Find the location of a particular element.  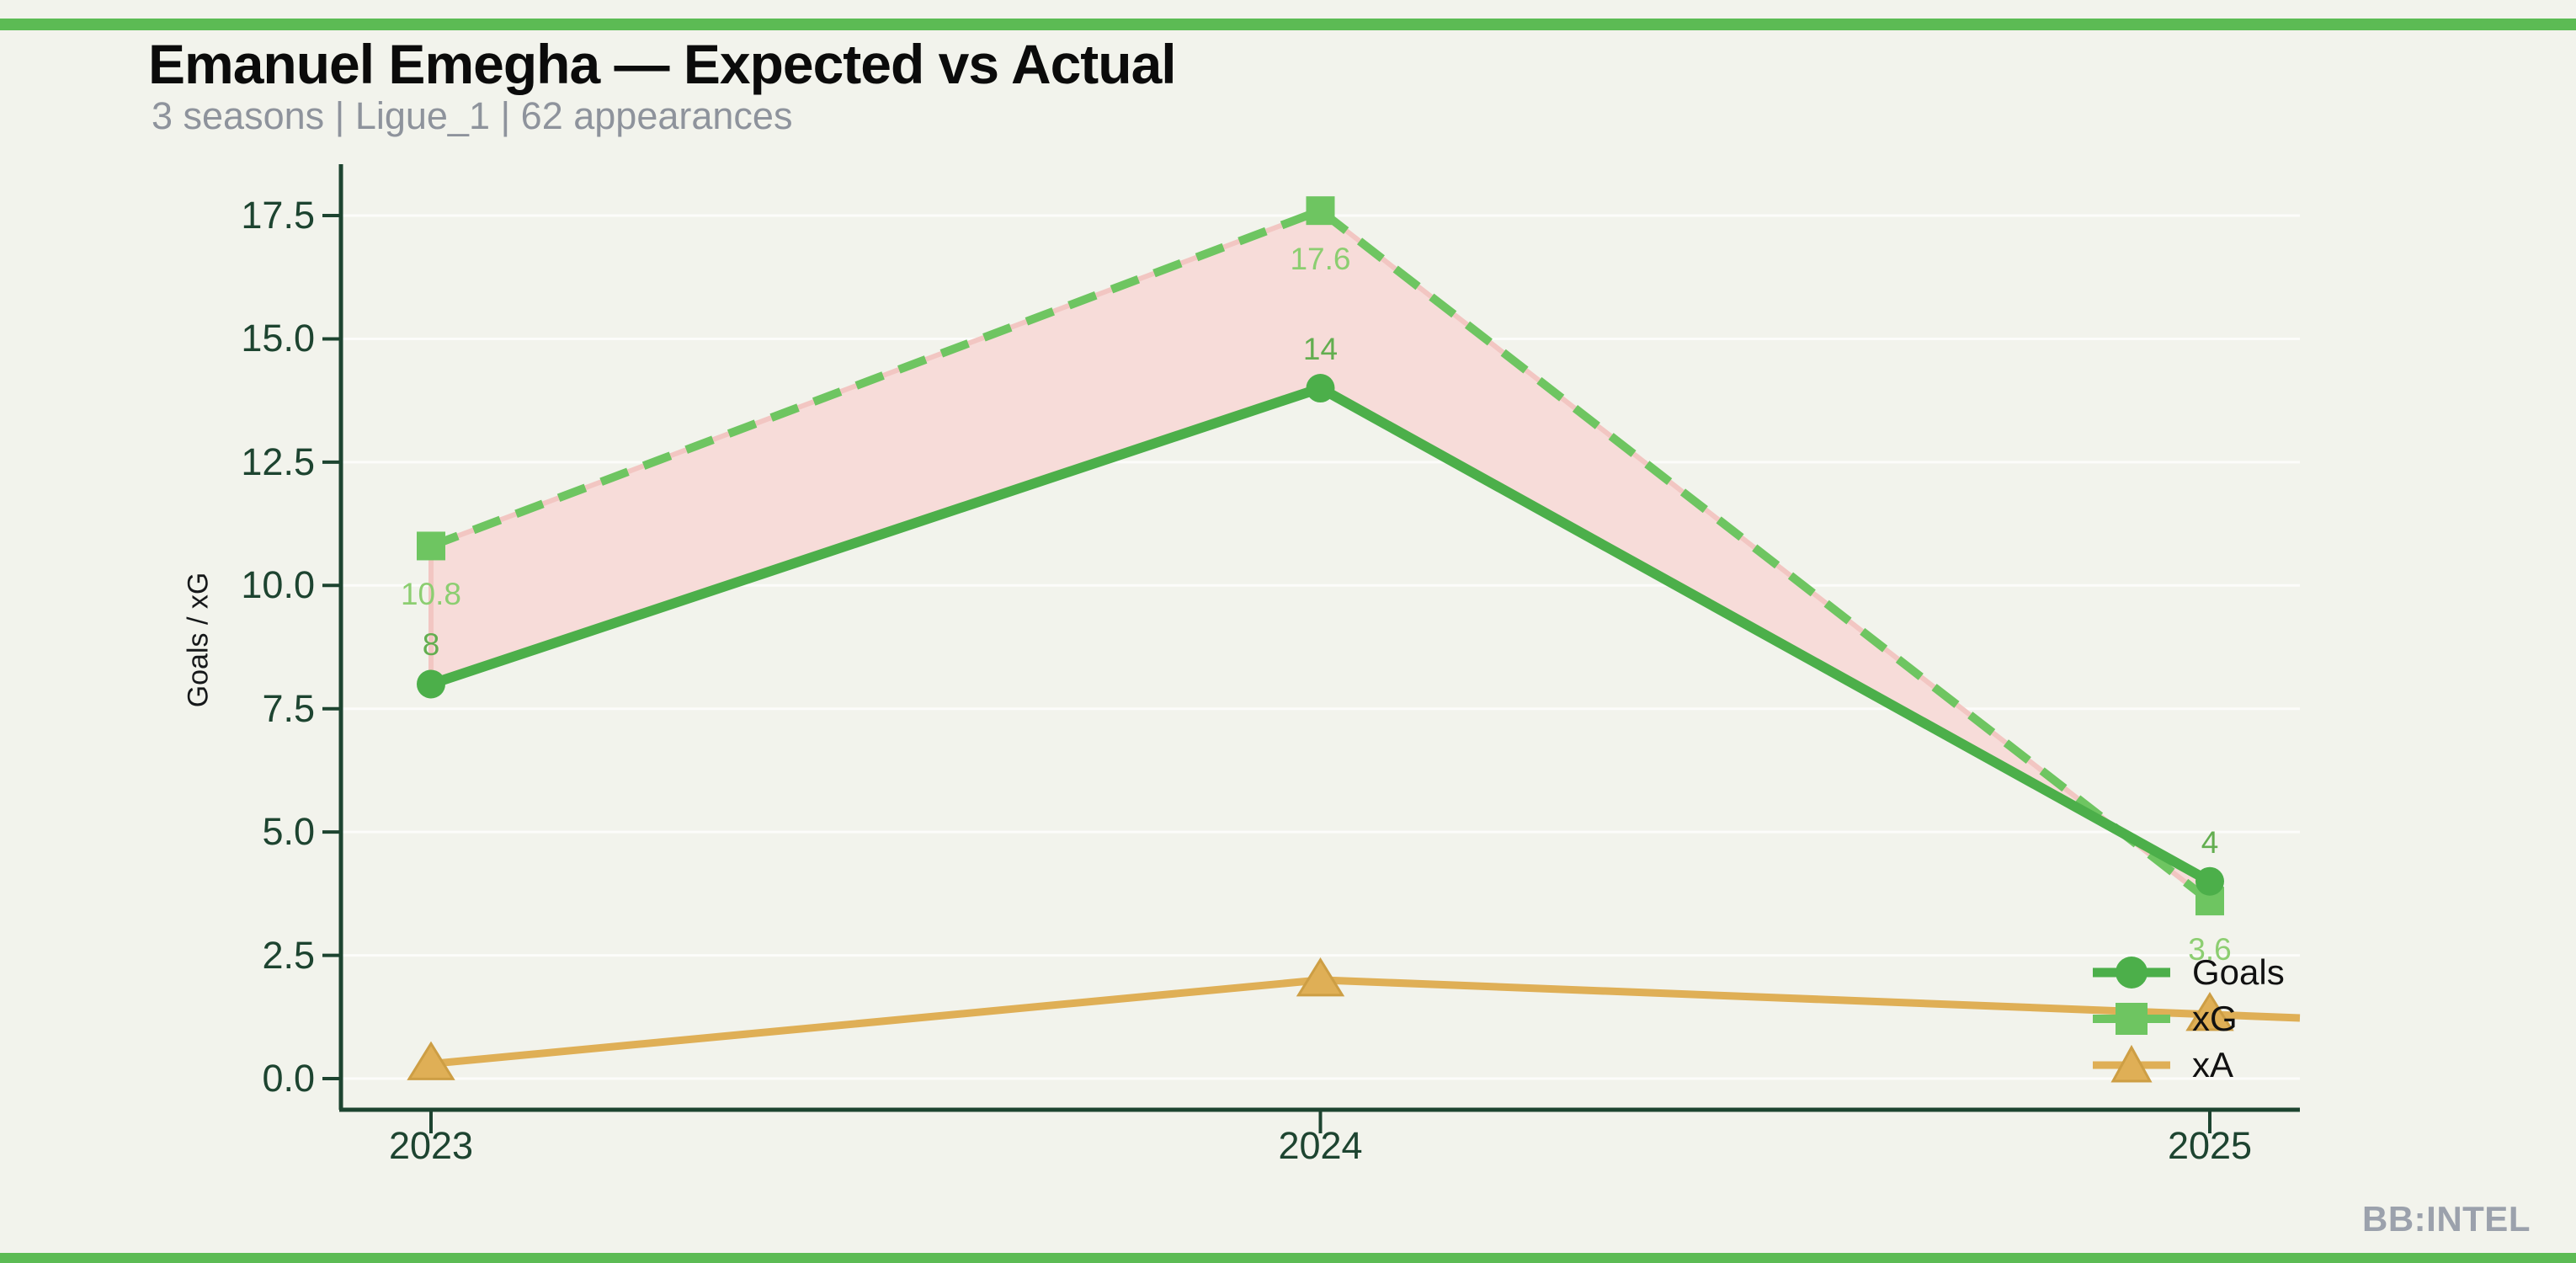

data-label-goals: 14 is located at coordinates (1321, 349).